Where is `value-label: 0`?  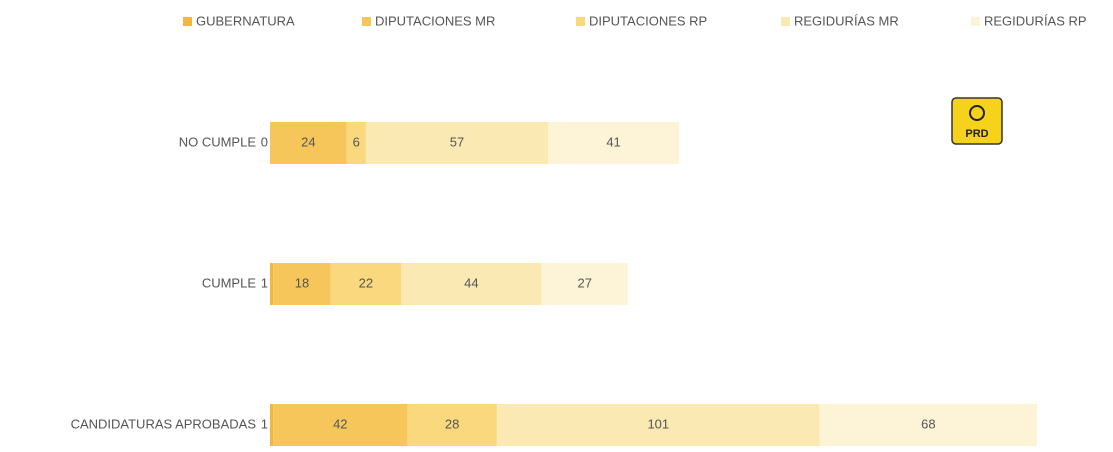 value-label: 0 is located at coordinates (264, 141).